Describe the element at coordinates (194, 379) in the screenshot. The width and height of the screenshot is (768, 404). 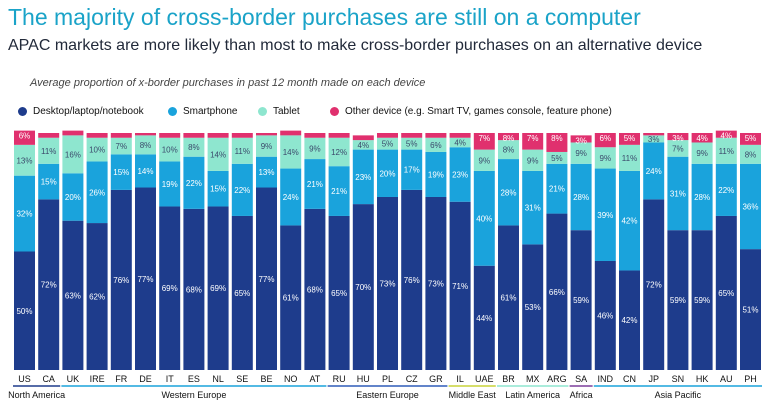
I see `x-tick-label: ES` at that location.